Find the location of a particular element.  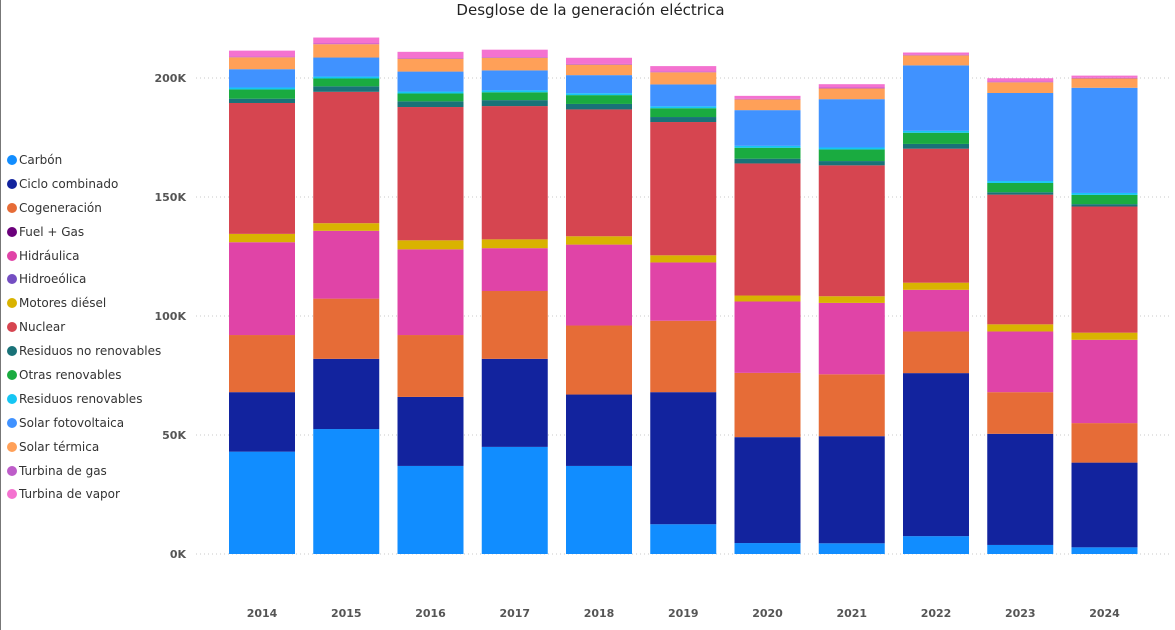

legend-item: Motores diésel is located at coordinates (84, 303).